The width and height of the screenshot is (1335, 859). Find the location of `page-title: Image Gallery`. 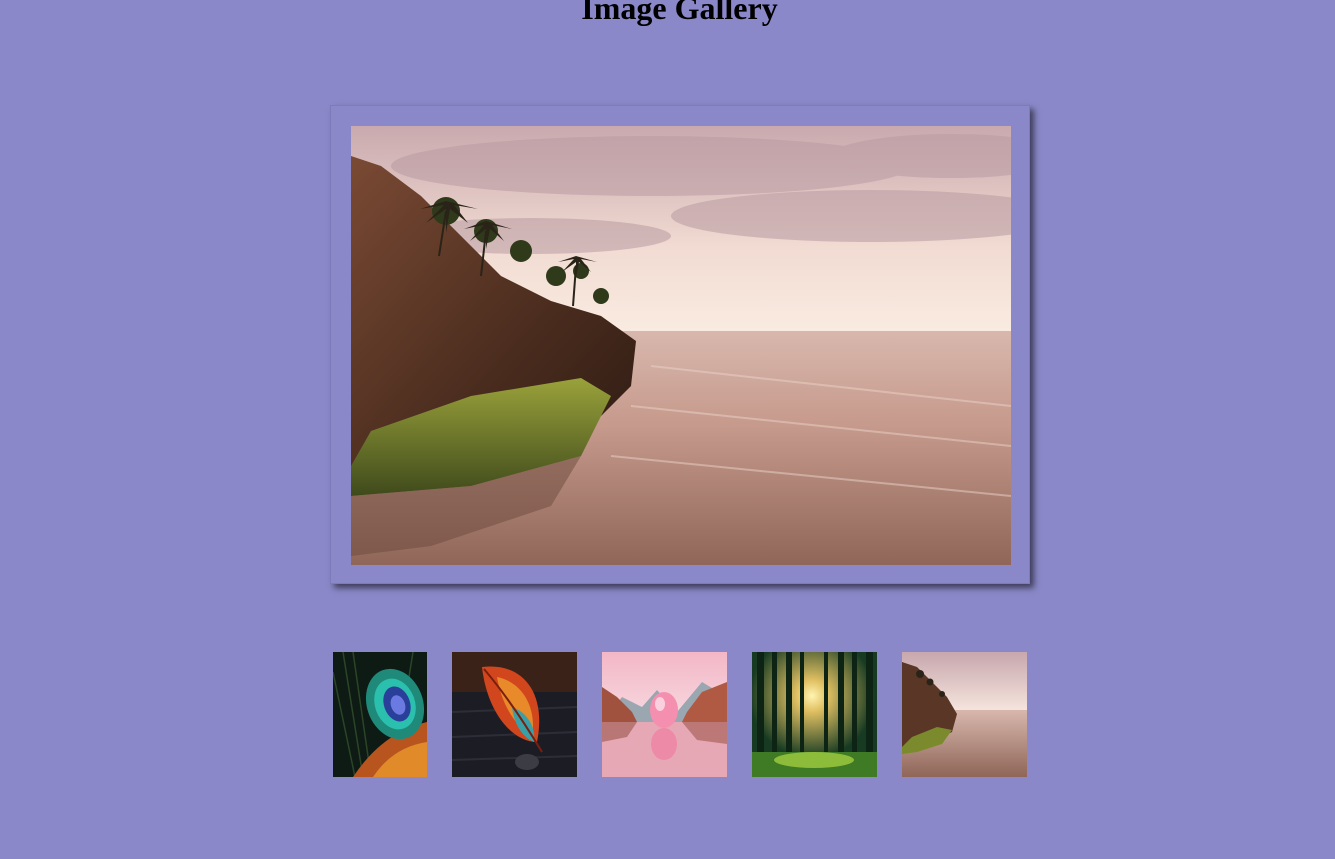

page-title: Image Gallery is located at coordinates (679, 13).